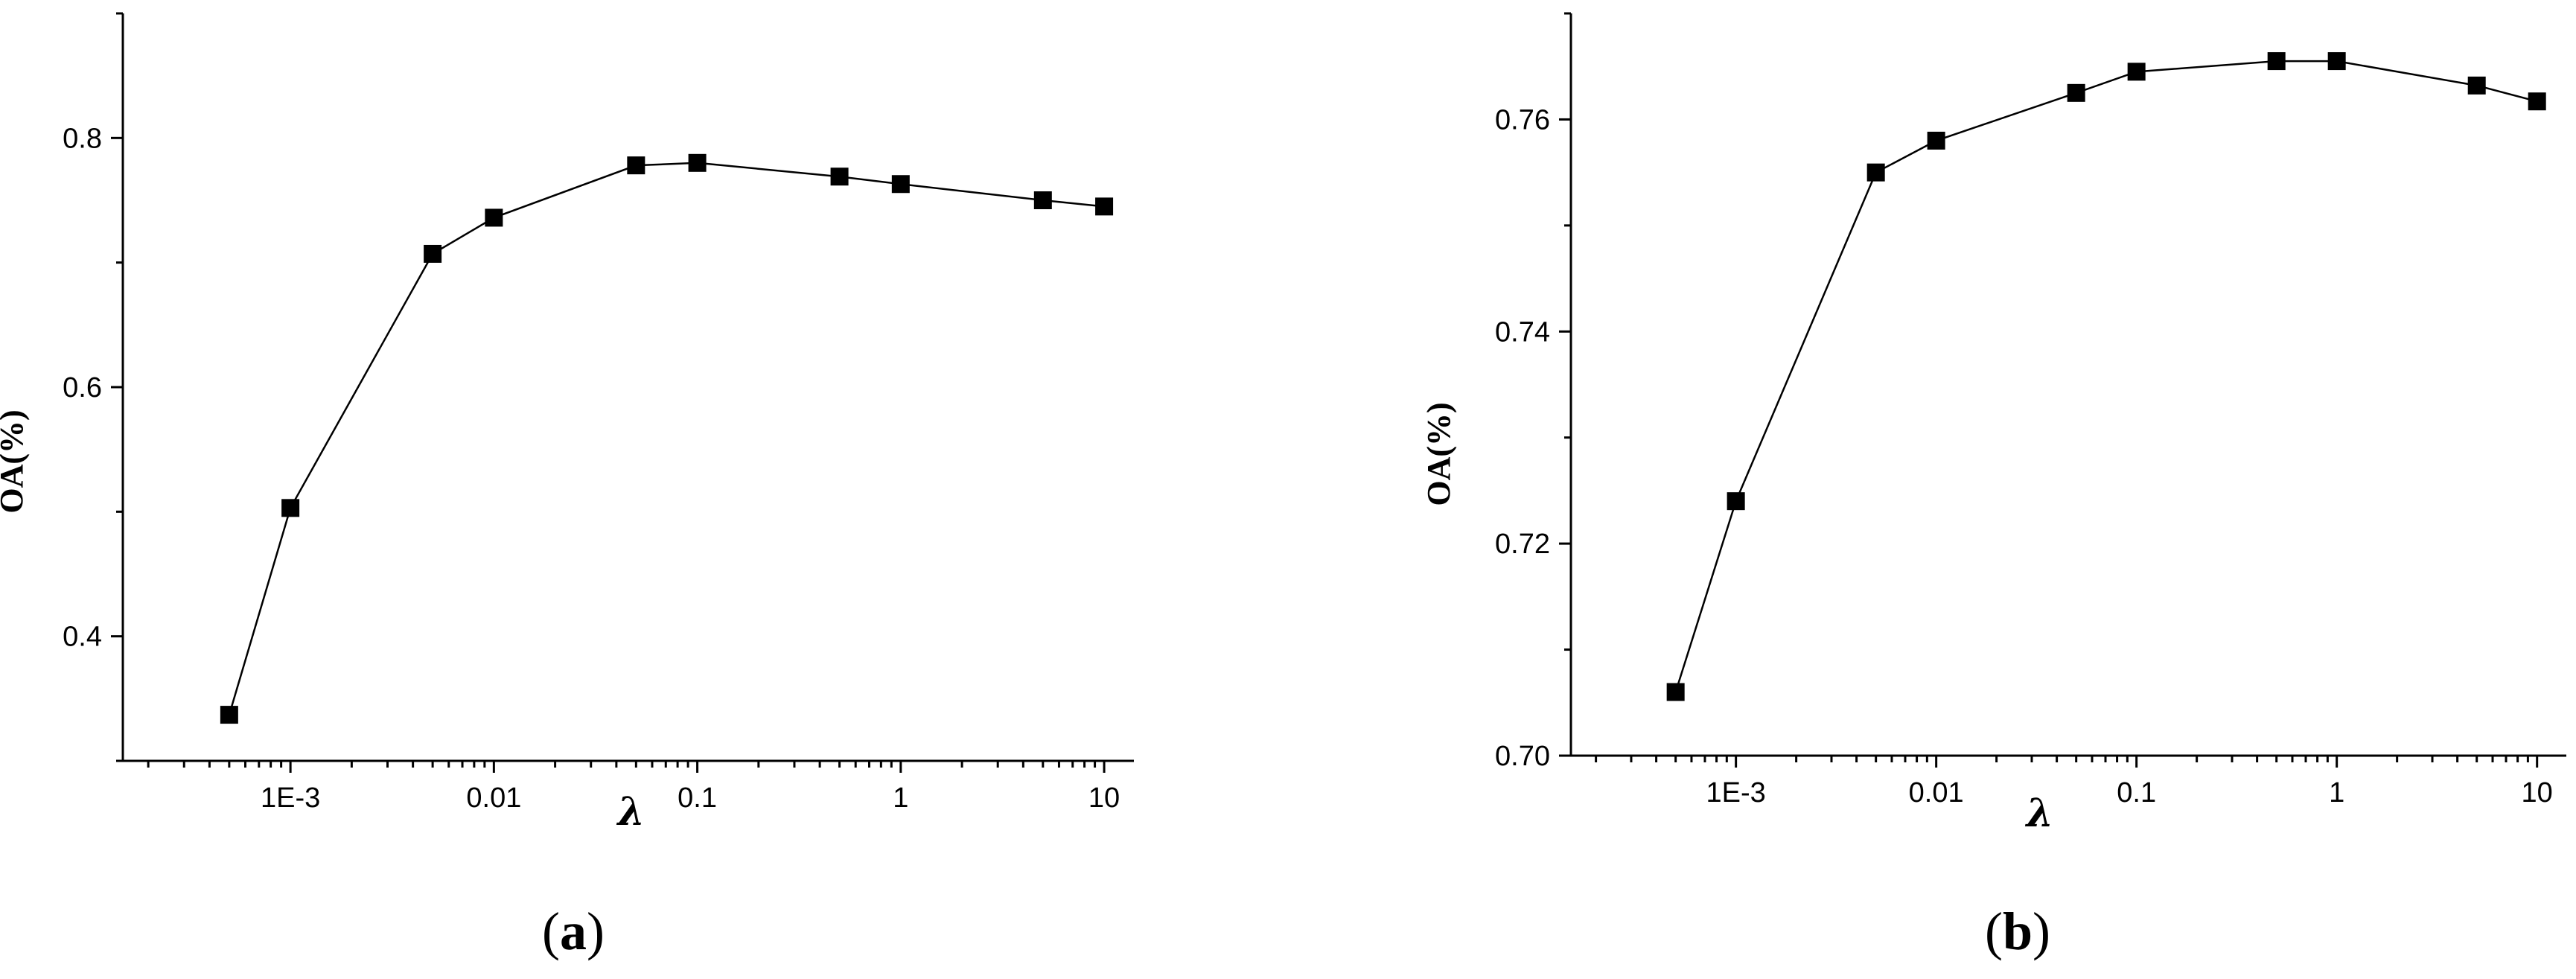  What do you see at coordinates (82, 388) in the screenshot?
I see `y-tick-label: 0.6` at bounding box center [82, 388].